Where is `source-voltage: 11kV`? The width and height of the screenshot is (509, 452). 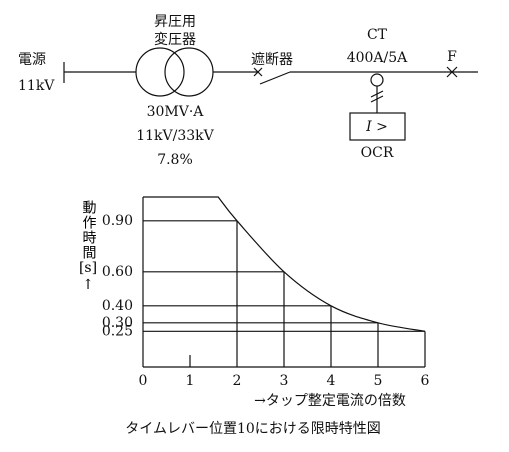 source-voltage: 11kV is located at coordinates (36, 86).